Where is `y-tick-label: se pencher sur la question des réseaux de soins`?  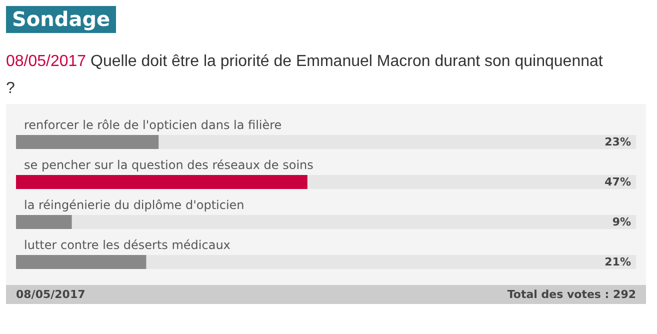 y-tick-label: se pencher sur la question des réseaux de soins is located at coordinates (169, 165).